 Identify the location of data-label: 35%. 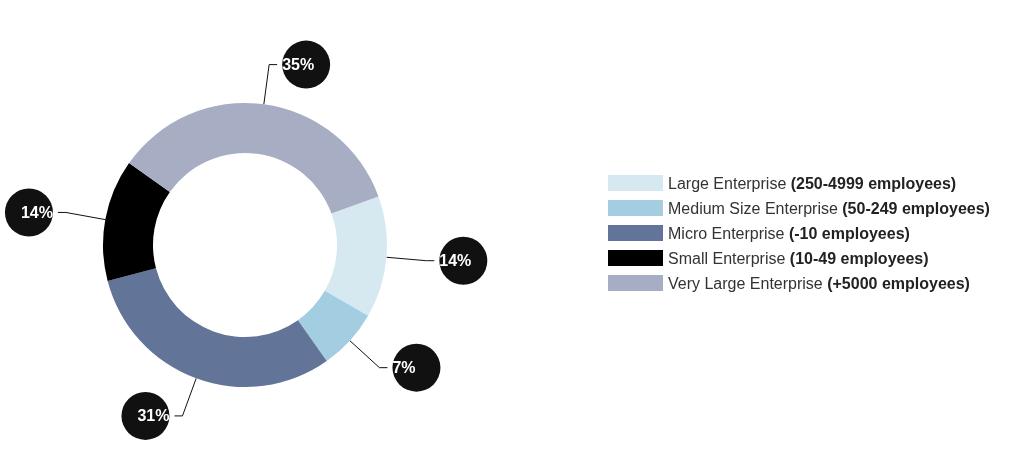
(298, 65).